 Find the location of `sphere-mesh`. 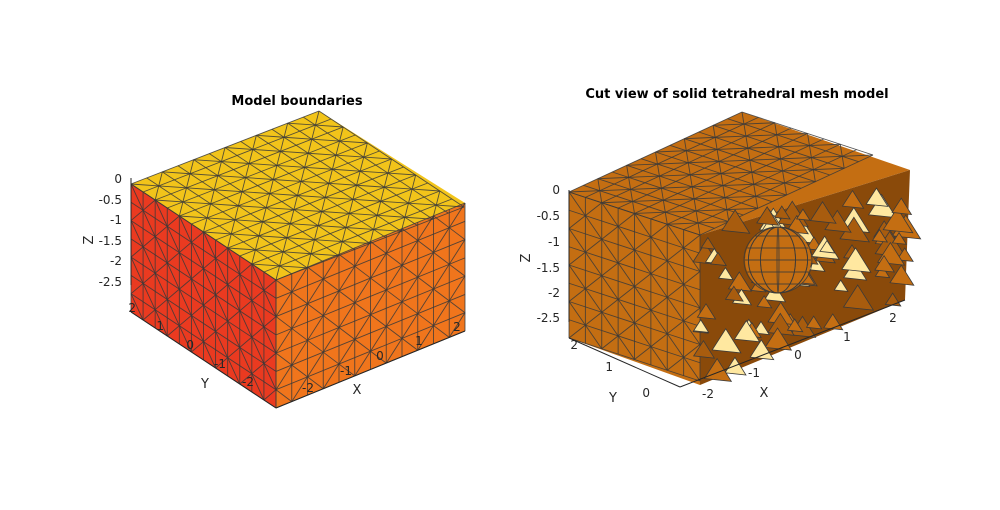

sphere-mesh is located at coordinates (778, 260).